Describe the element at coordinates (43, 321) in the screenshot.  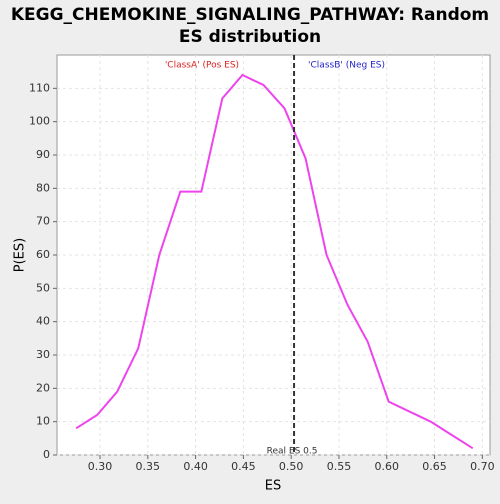
I see `y-tick-label: 40` at that location.